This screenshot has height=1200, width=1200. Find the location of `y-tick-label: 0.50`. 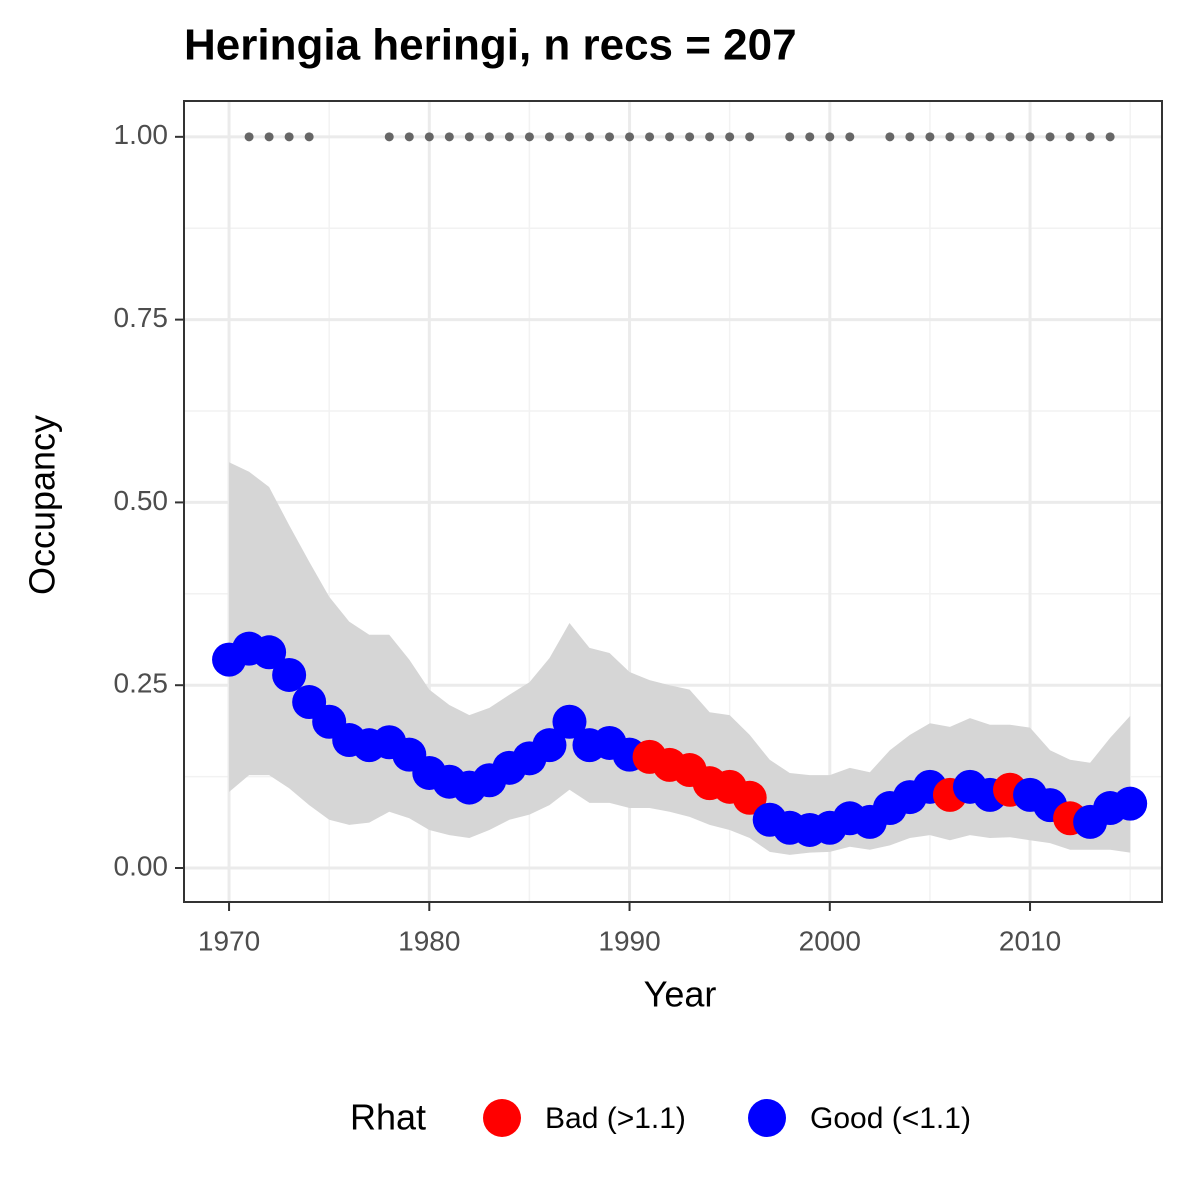

y-tick-label: 0.50 is located at coordinates (141, 500).